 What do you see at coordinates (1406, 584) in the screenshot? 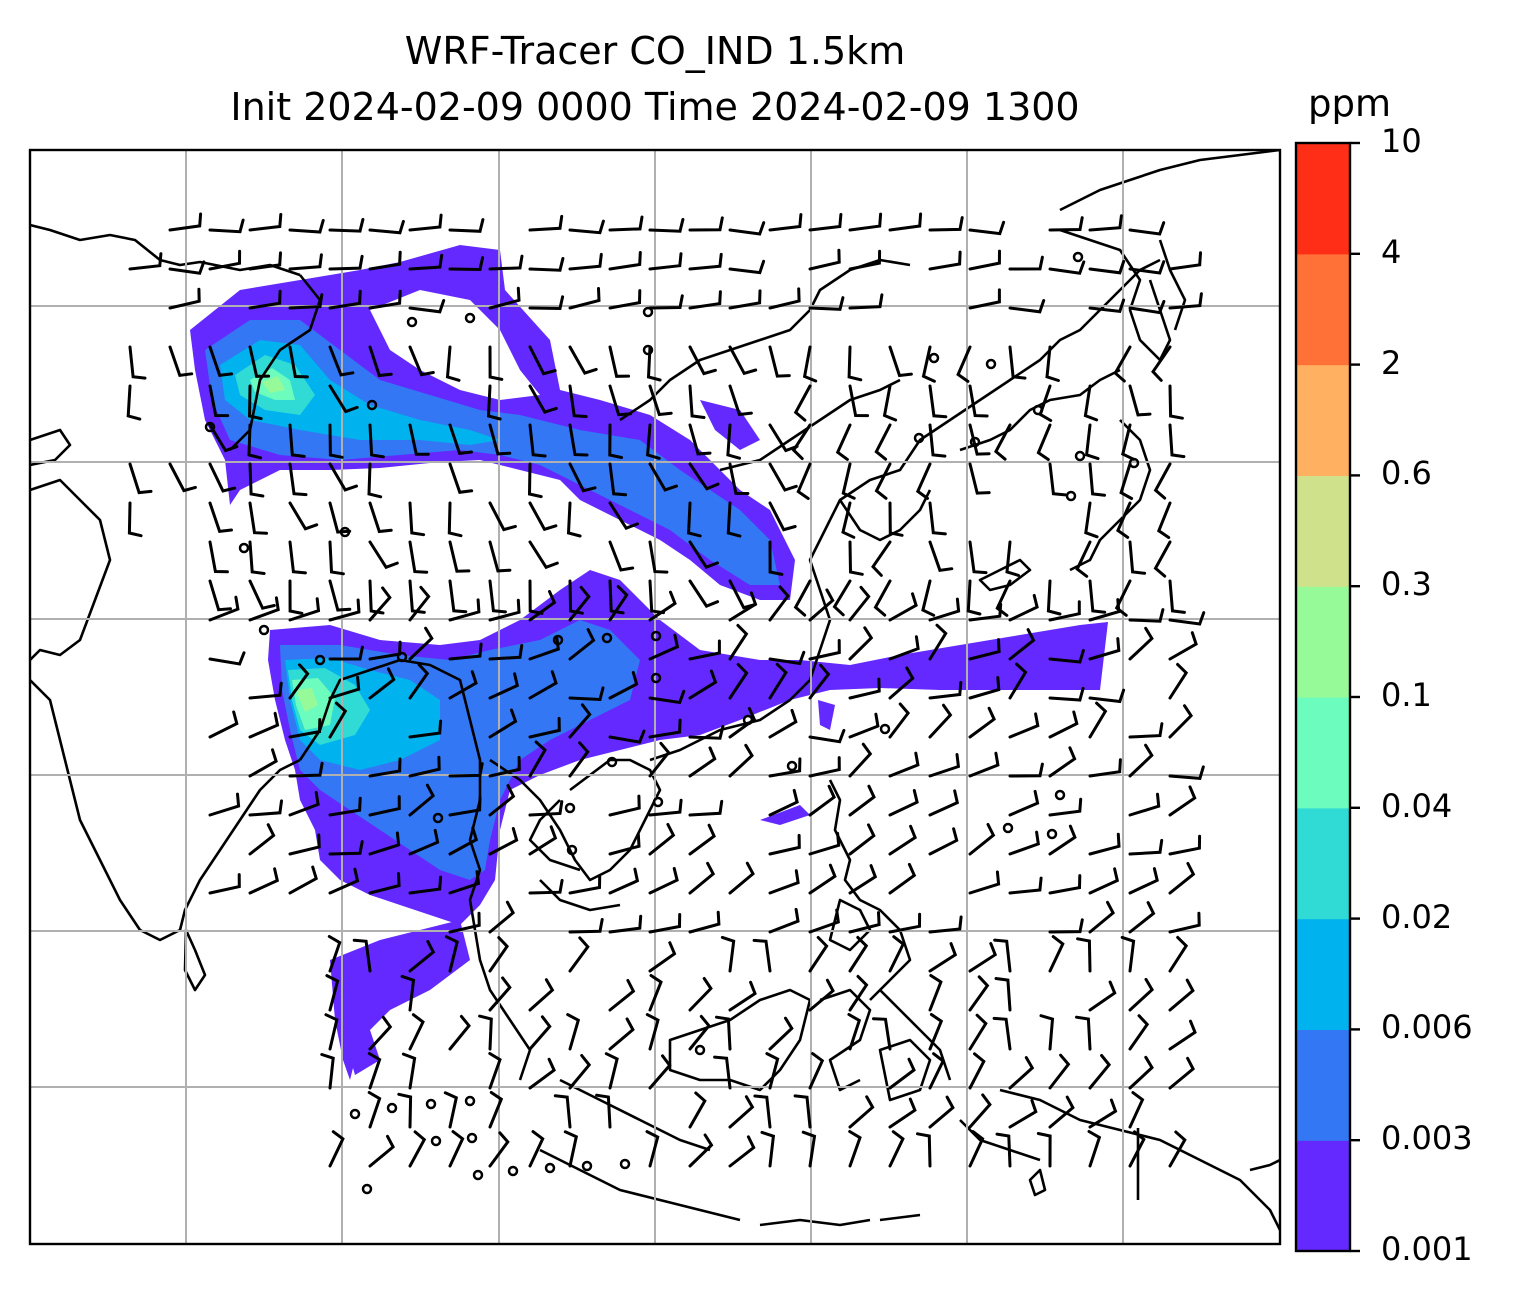
I see `colorbar-tick-label: 0.3` at bounding box center [1406, 584].